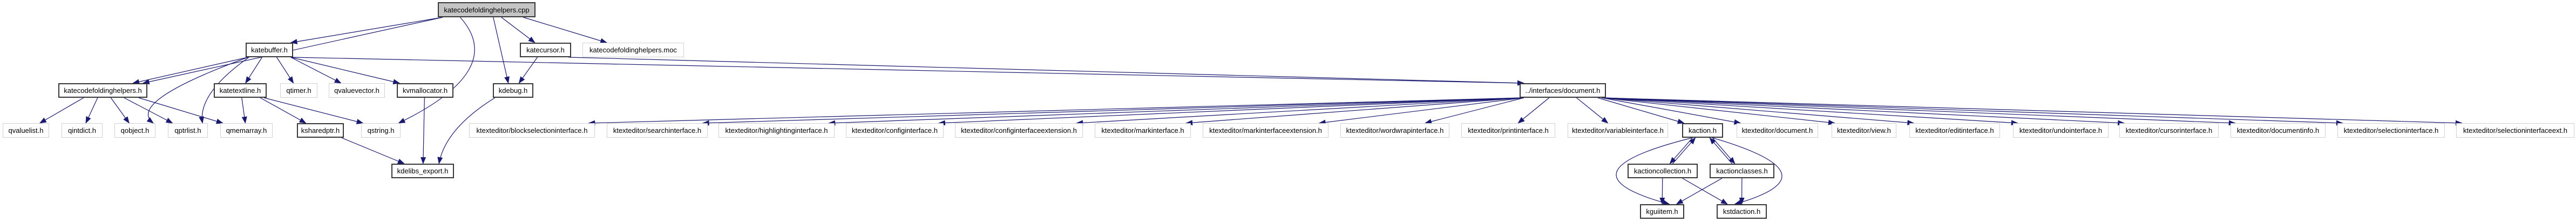 This screenshot has height=222, width=2576. Describe the element at coordinates (1641, 110) in the screenshot. I see `include-edge-document-to-kaction` at that location.